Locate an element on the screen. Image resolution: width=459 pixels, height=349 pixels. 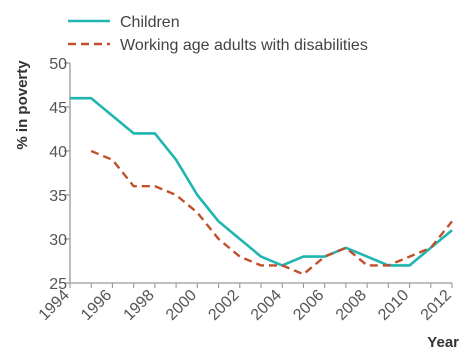
x-tick-label: 1998 is located at coordinates (139, 305).